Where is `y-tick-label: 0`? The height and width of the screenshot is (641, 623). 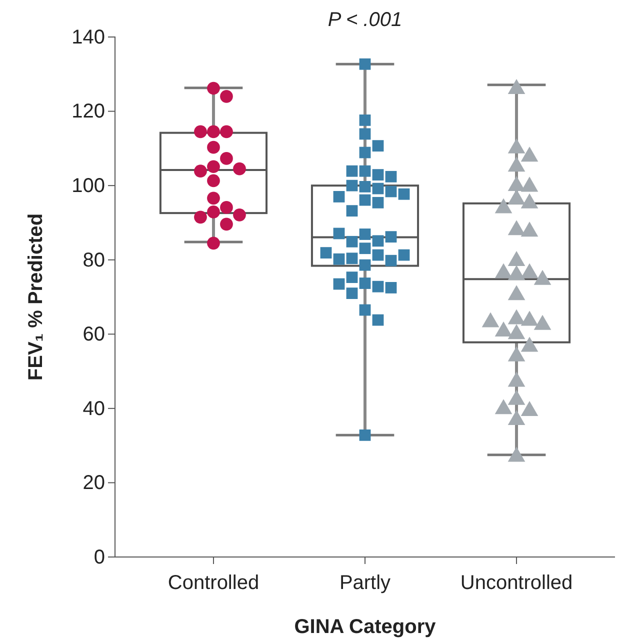 y-tick-label: 0 is located at coordinates (99, 557).